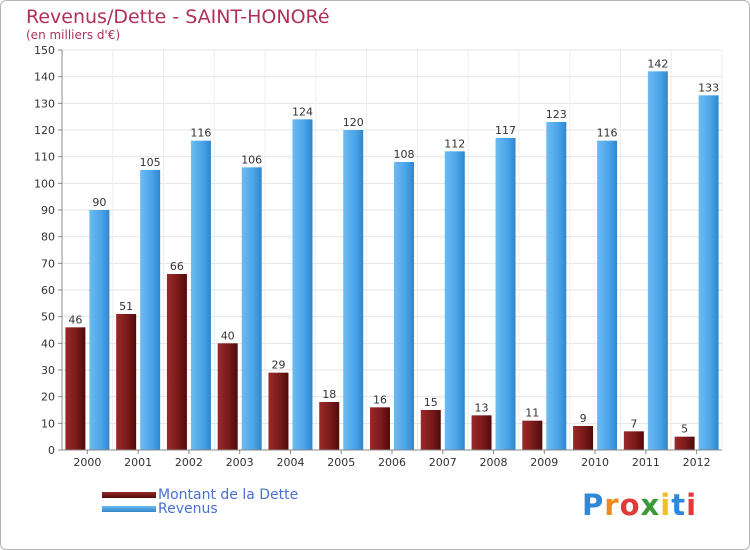  What do you see at coordinates (188, 509) in the screenshot?
I see `legend-label-revenue: Revenus` at bounding box center [188, 509].